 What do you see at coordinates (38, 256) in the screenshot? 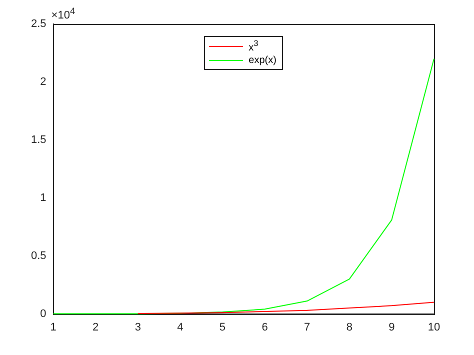
I see `y-tick-label: 0.5` at bounding box center [38, 256].